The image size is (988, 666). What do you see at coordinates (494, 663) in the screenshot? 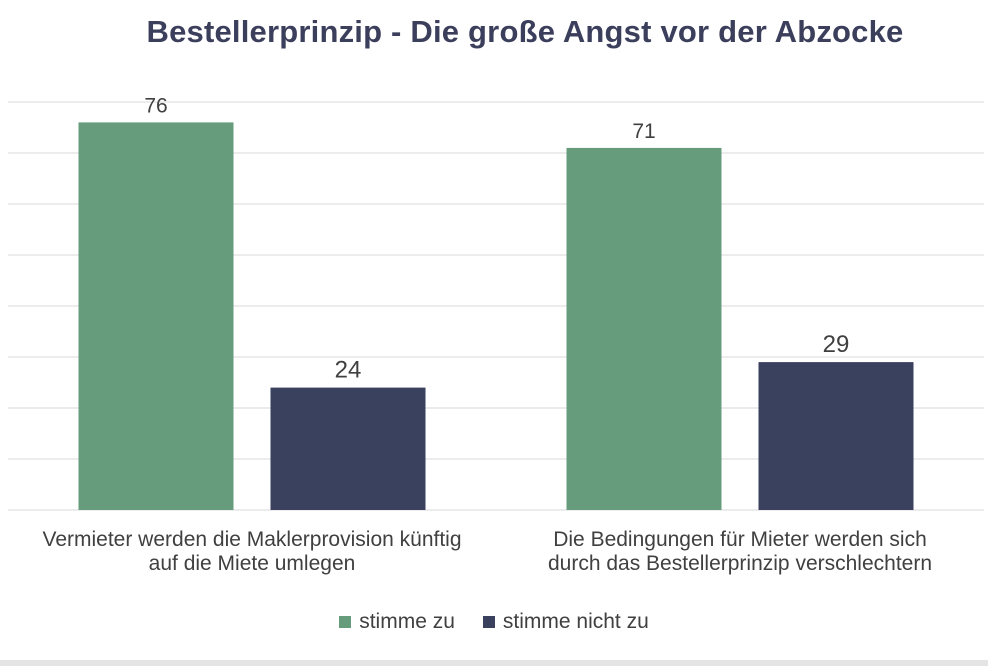
I see `bottom-divider` at bounding box center [494, 663].